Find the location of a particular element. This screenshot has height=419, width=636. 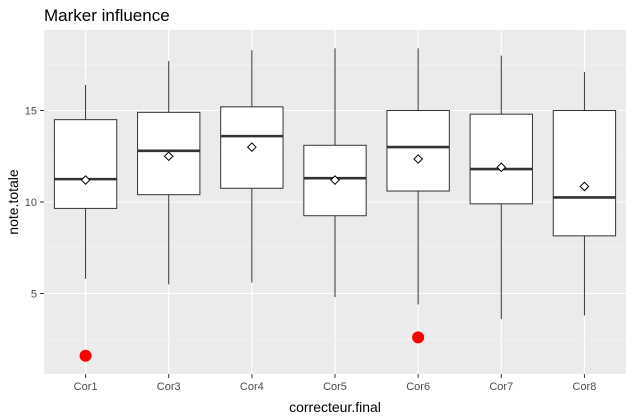

box-cor4 is located at coordinates (252, 166).